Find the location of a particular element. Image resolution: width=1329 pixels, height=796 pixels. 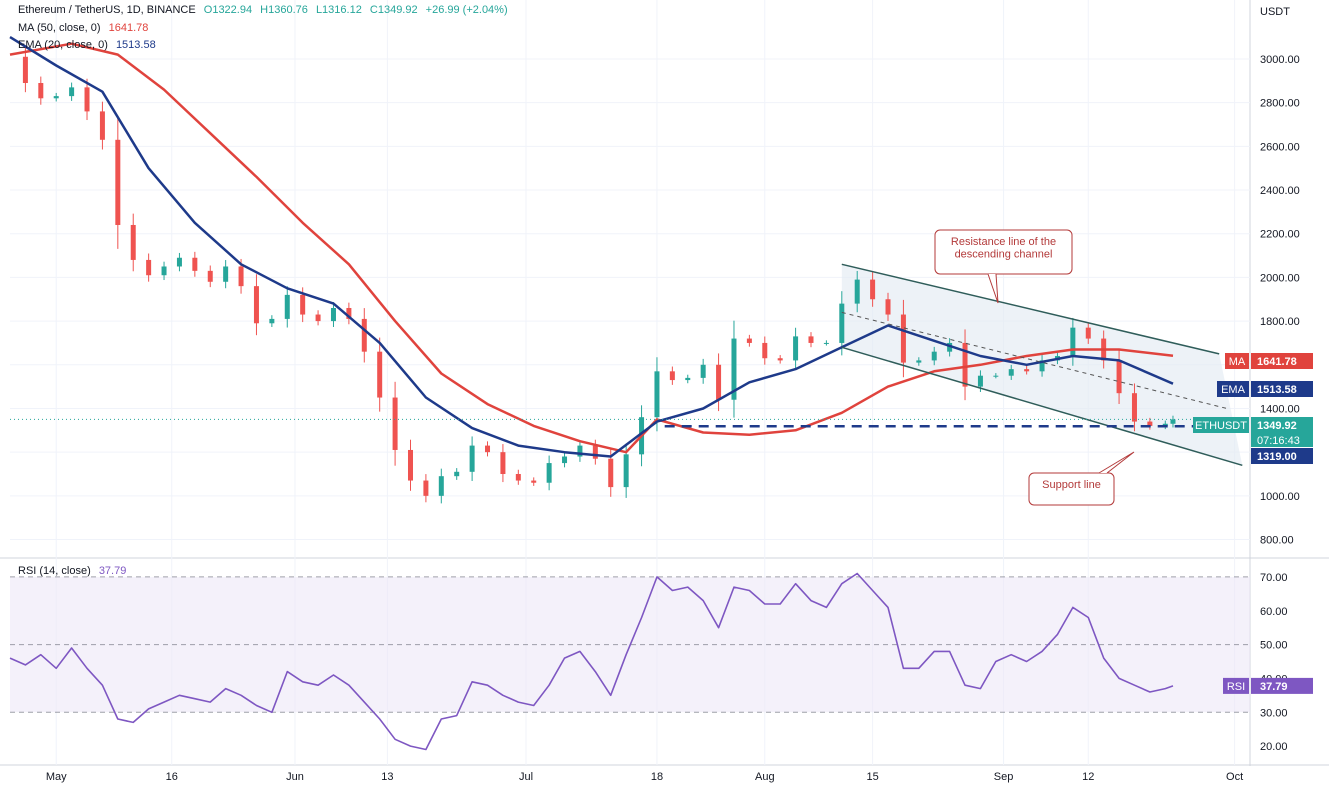

support-annotation: Support line is located at coordinates (1081, 478).